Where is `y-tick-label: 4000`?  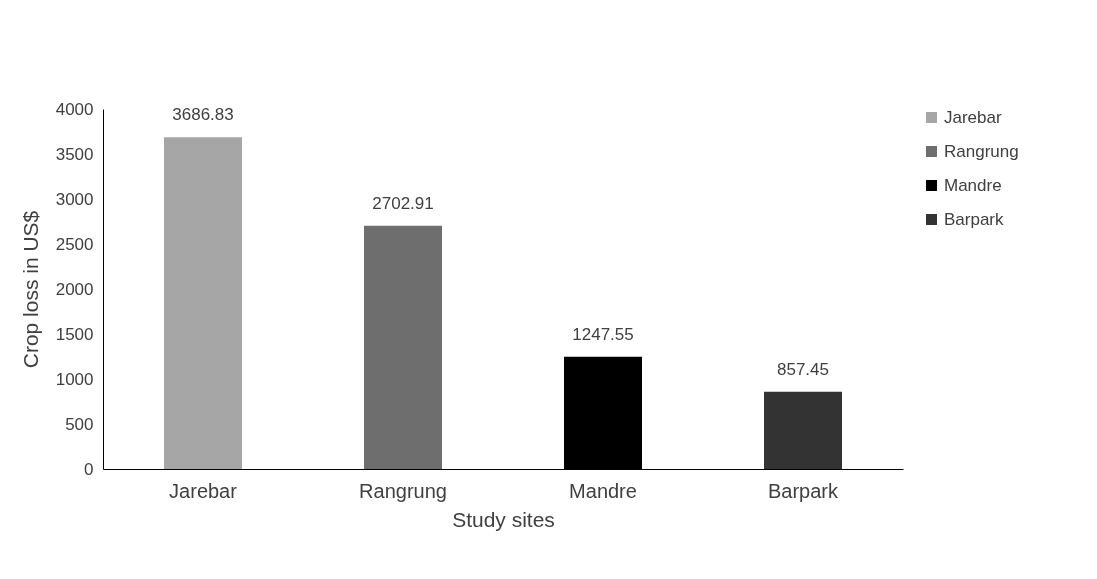 y-tick-label: 4000 is located at coordinates (74, 109).